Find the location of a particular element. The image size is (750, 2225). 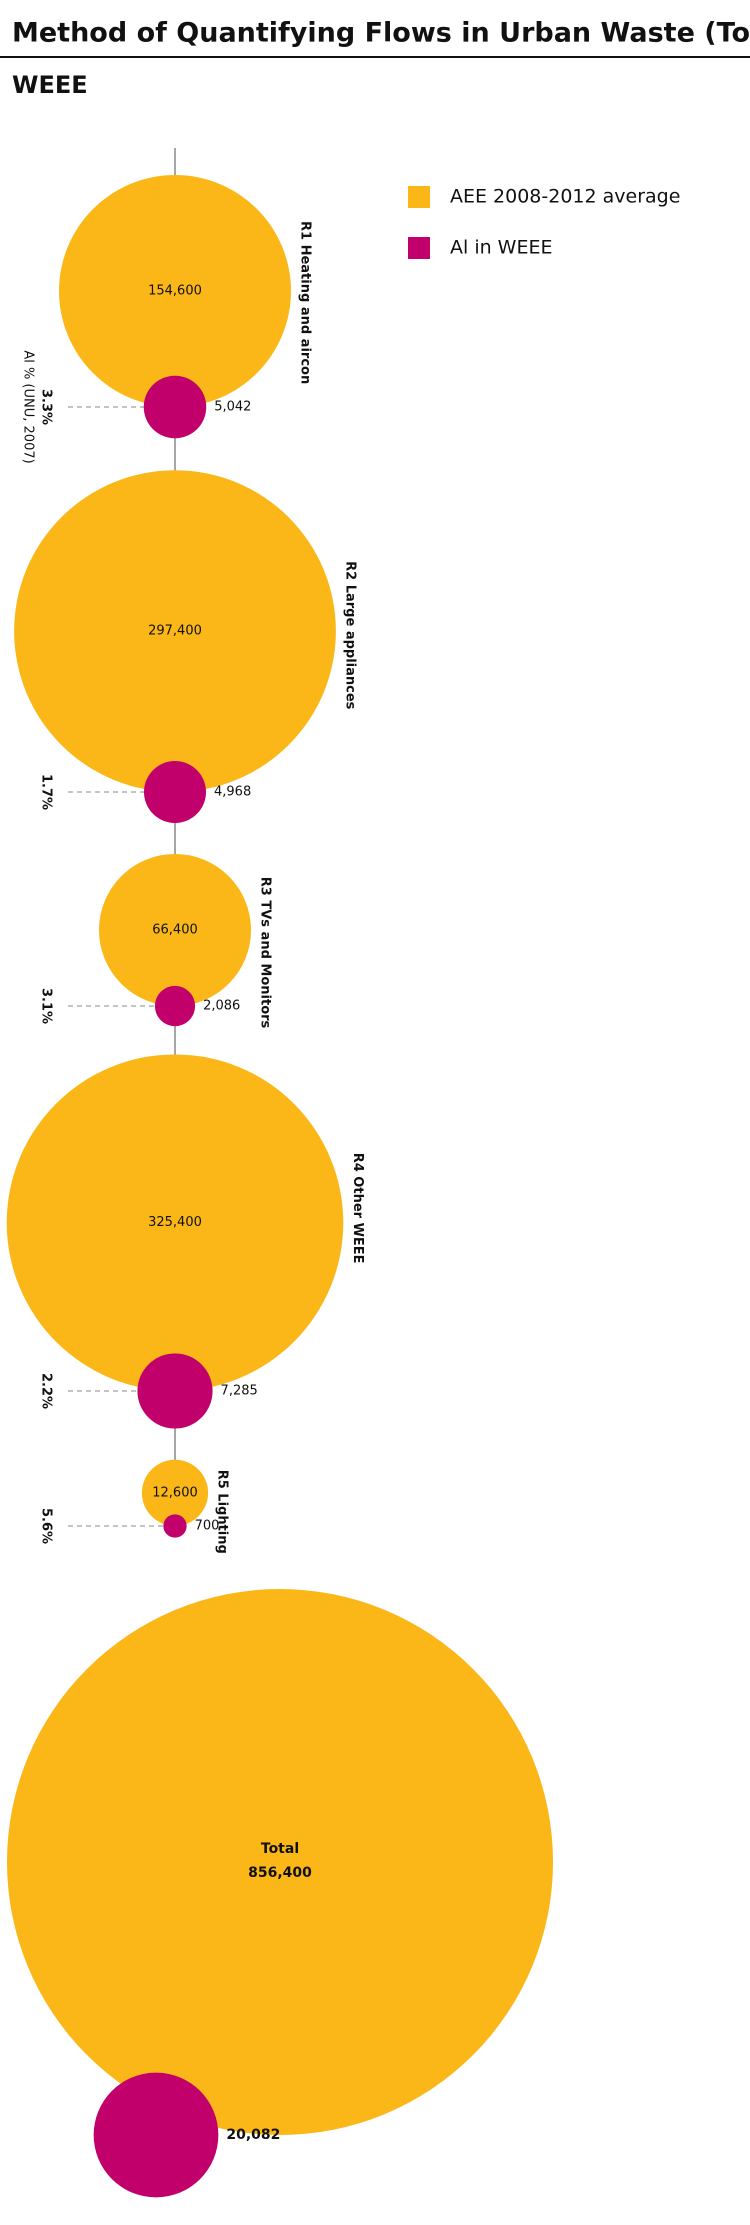

category-label: R1 Heating and aircon is located at coordinates (304, 302).